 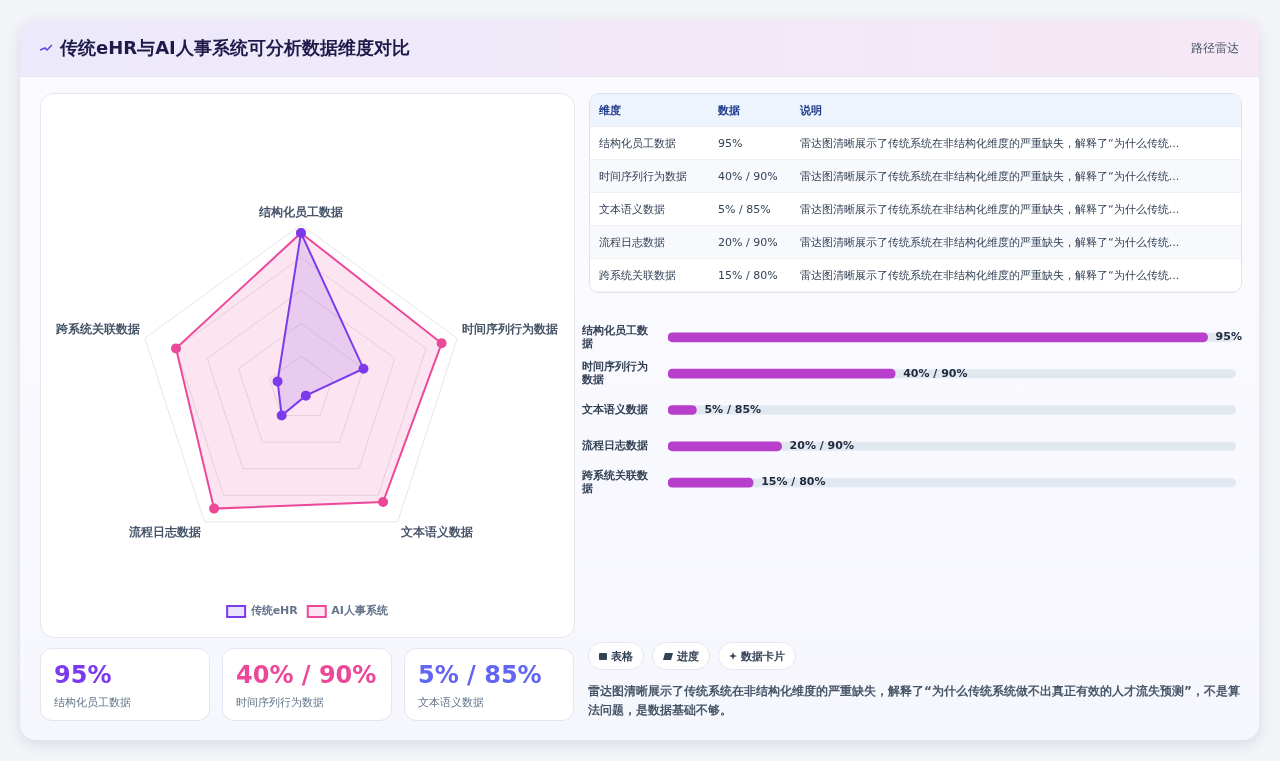 What do you see at coordinates (300, 211) in the screenshot?
I see `spoke-label: 结构化员工数据` at bounding box center [300, 211].